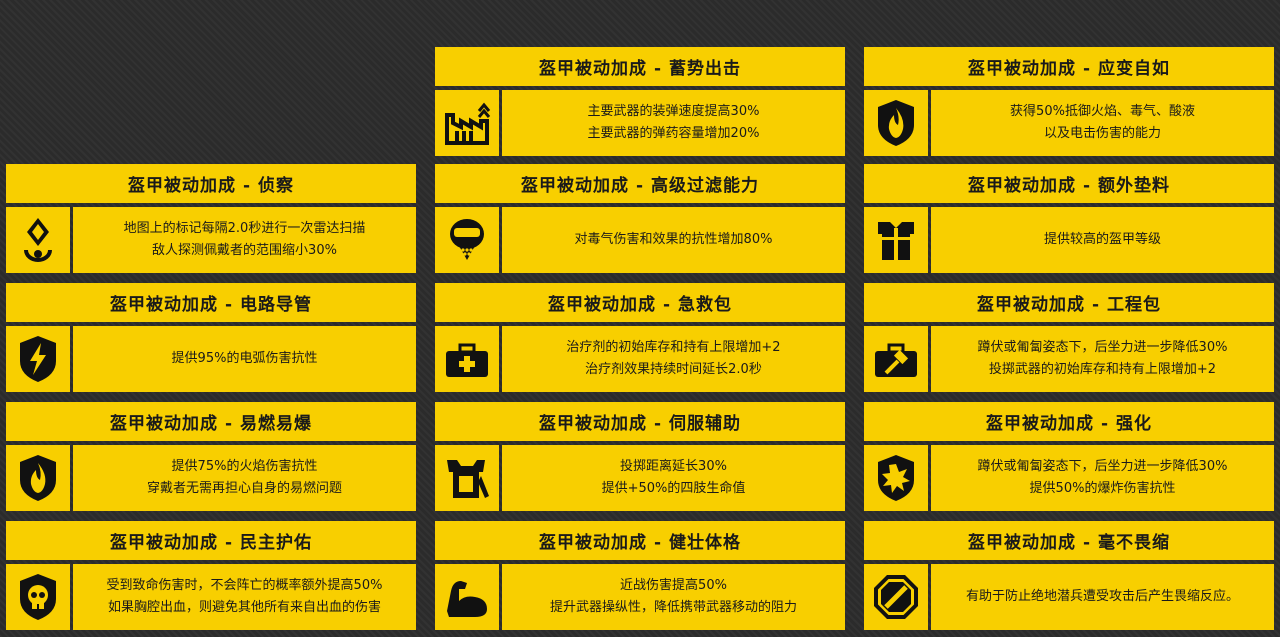 The width and height of the screenshot is (1280, 637). Describe the element at coordinates (640, 66) in the screenshot. I see `card-title: 盔甲被动加成 - 蓄势出击` at that location.